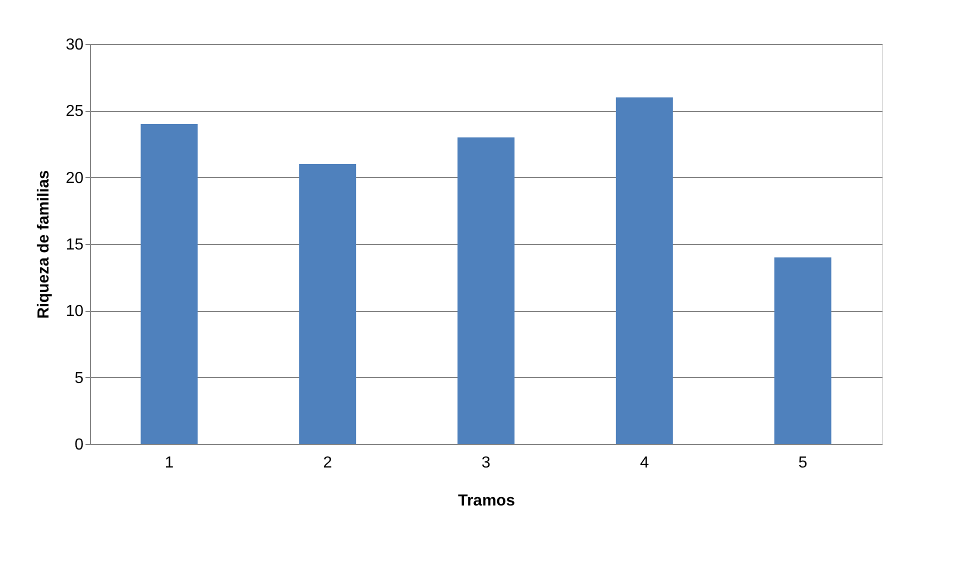 This screenshot has width=960, height=575. Describe the element at coordinates (644, 463) in the screenshot. I see `x-tick-label: 4` at that location.